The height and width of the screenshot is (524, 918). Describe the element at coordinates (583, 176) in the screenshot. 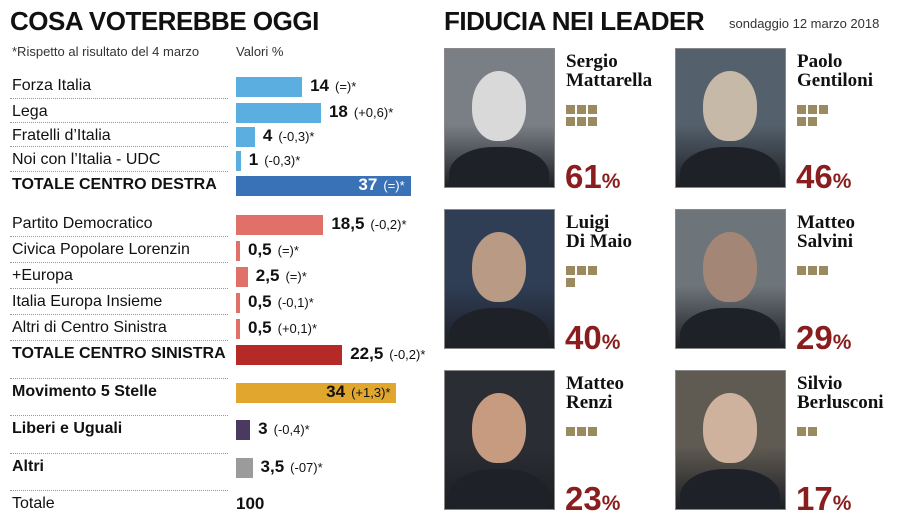

I see `percent-value: 61` at that location.